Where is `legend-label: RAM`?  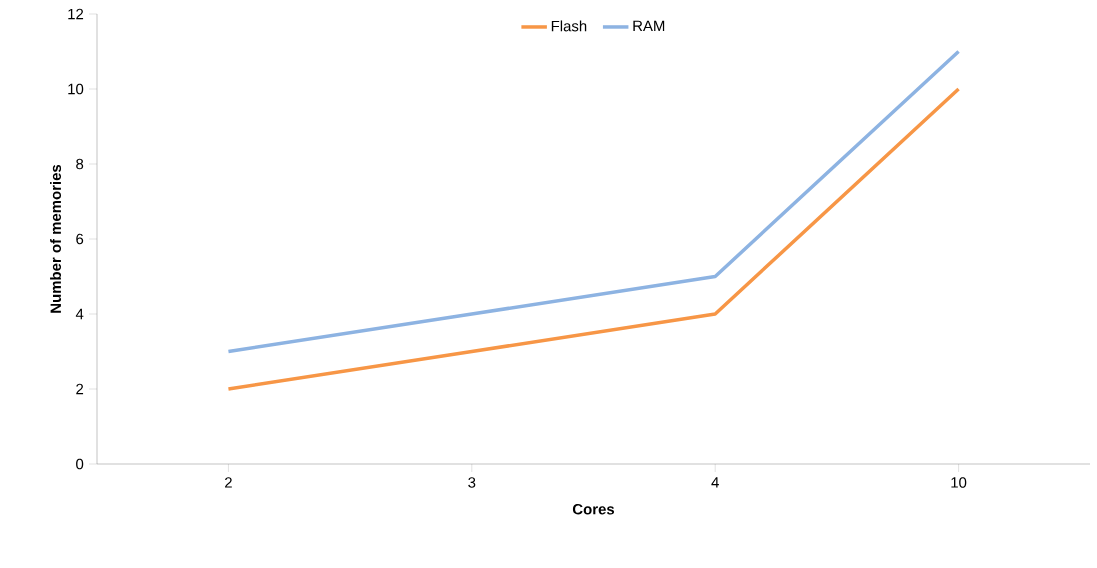 legend-label: RAM is located at coordinates (649, 25).